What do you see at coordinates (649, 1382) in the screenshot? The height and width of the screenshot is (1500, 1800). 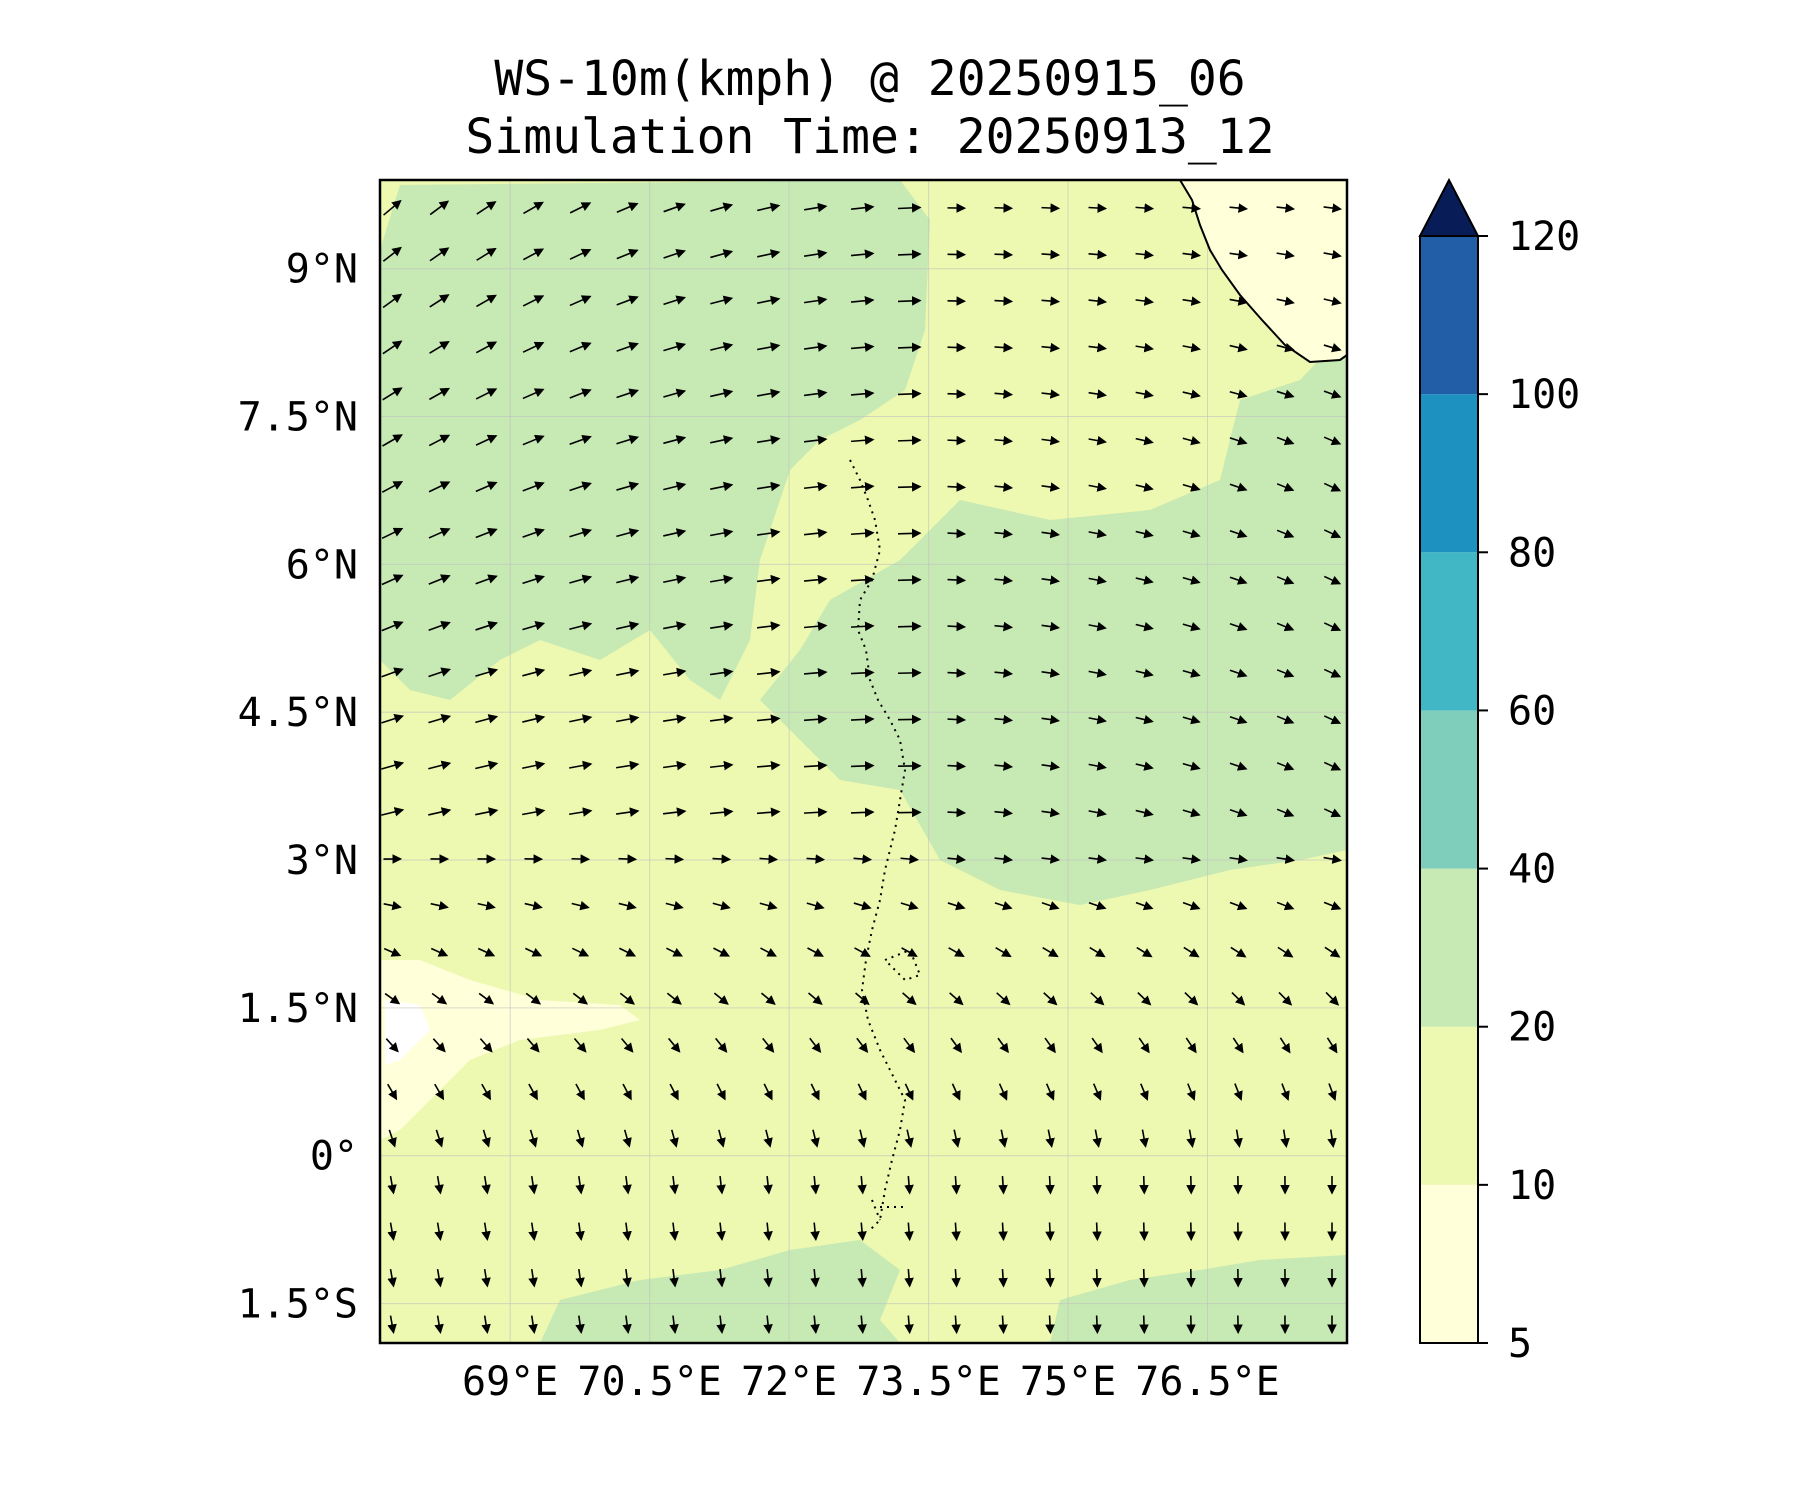 I see `lon-tick-label: 70.5°E` at bounding box center [649, 1382].